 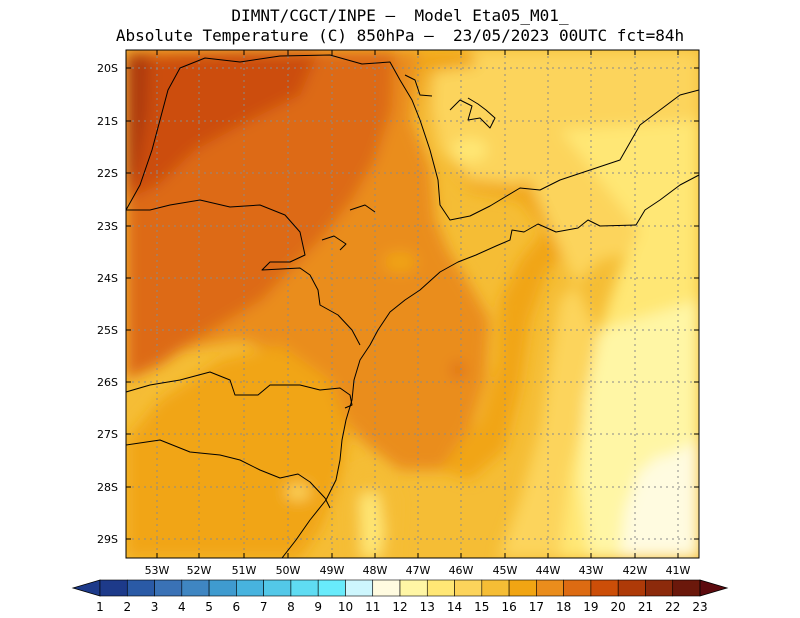 What do you see at coordinates (635, 570) in the screenshot?
I see `lon-label: 42W` at bounding box center [635, 570].